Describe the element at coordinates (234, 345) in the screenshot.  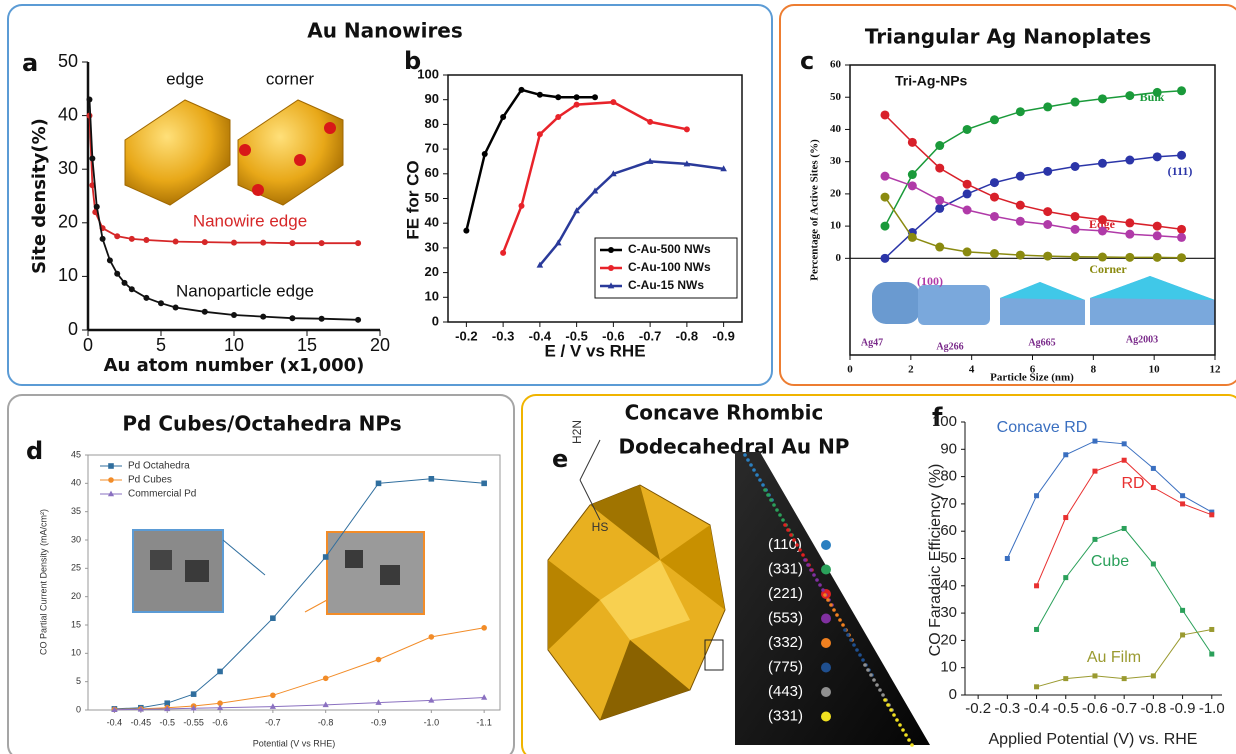
I see `x-tick-label: 10` at that location.